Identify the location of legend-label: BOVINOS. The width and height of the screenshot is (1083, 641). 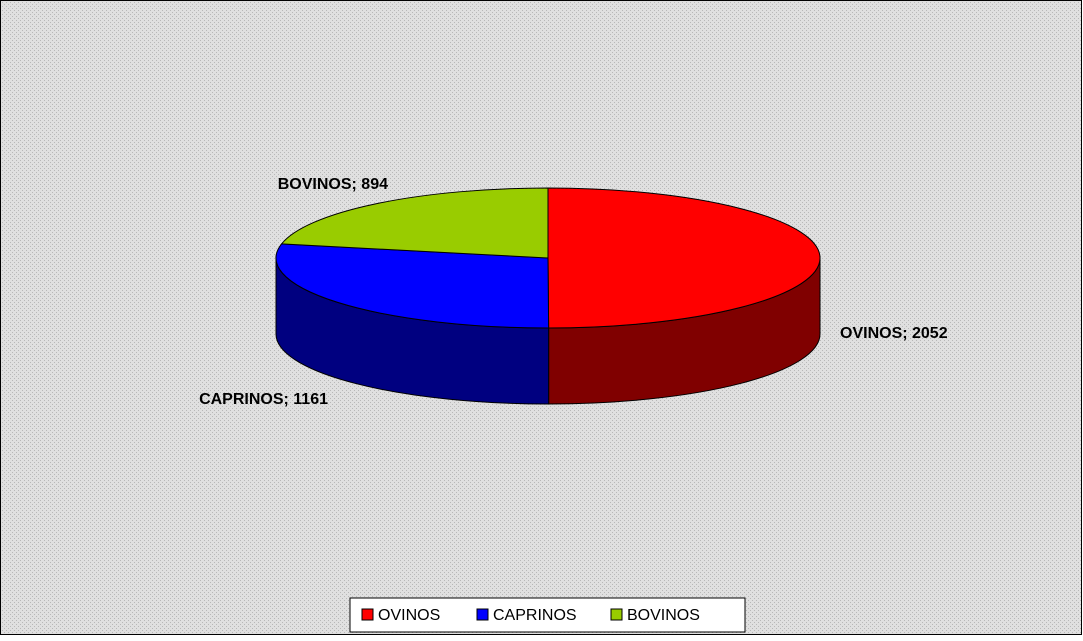
(663, 615).